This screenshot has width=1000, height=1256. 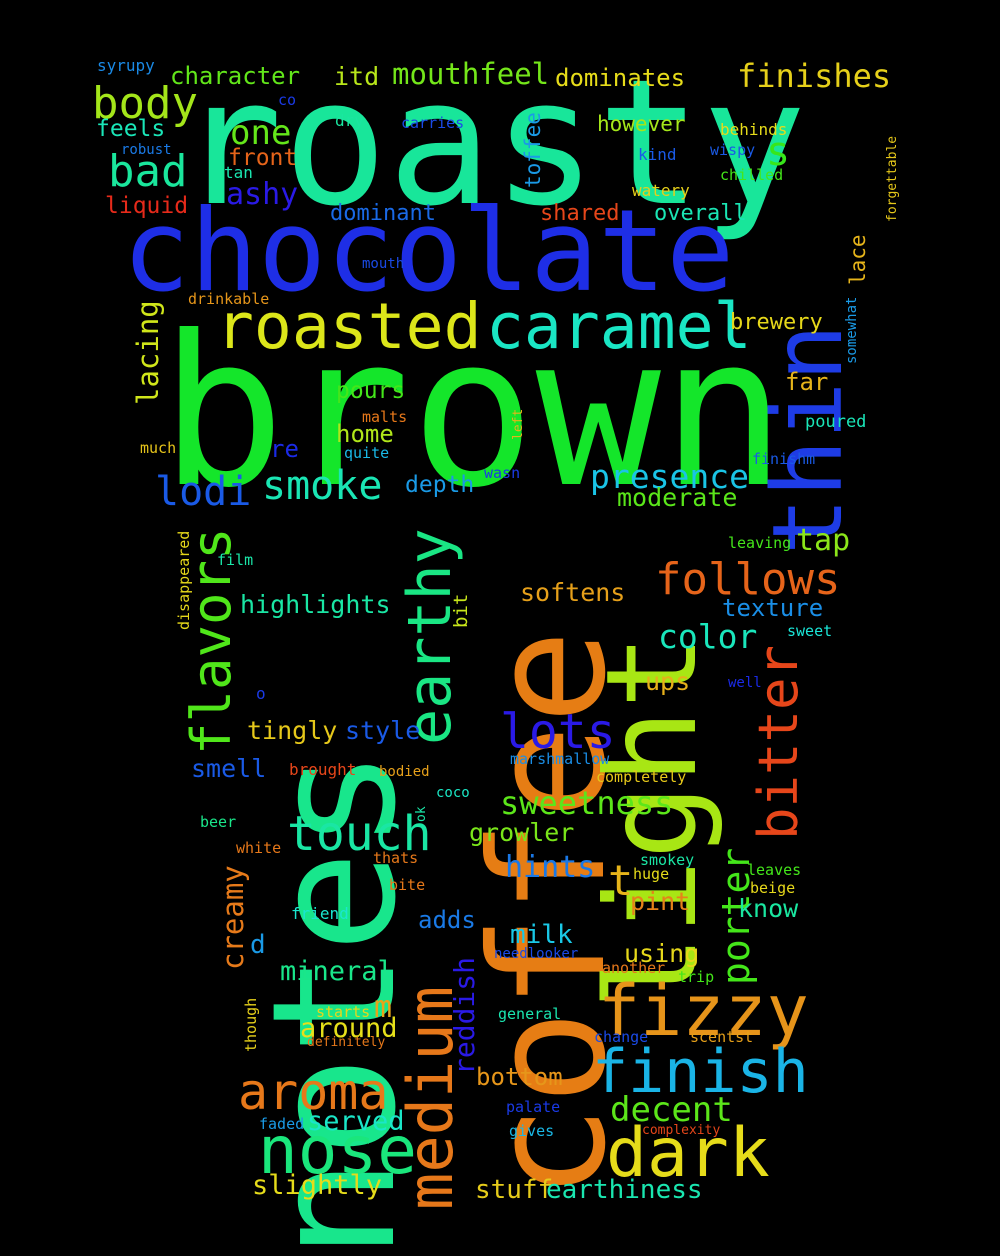 I want to click on word: needlooker, so click(x=536, y=954).